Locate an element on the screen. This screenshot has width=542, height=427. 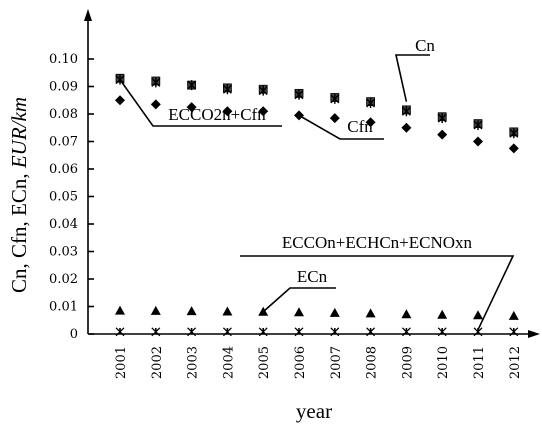
y-axis-label-plain: Cn, Cfn, ECn, is located at coordinates (19, 230).